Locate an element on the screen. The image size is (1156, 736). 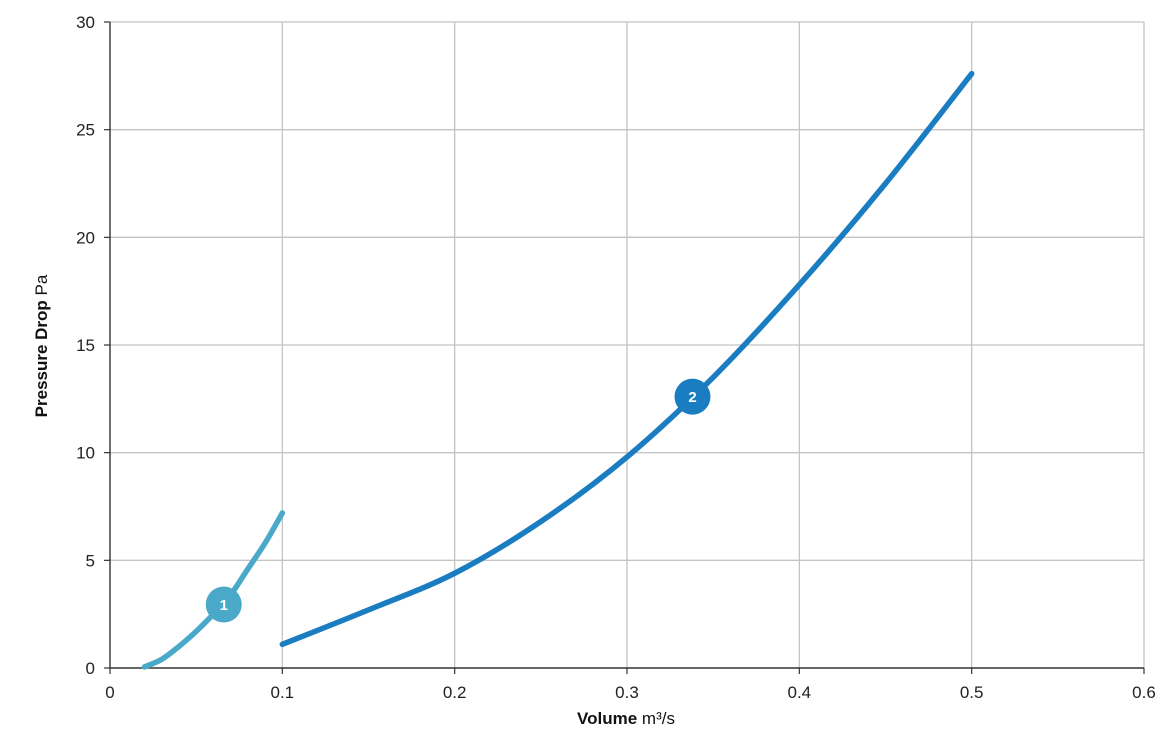
y-tick-label: 10 is located at coordinates (85, 453).